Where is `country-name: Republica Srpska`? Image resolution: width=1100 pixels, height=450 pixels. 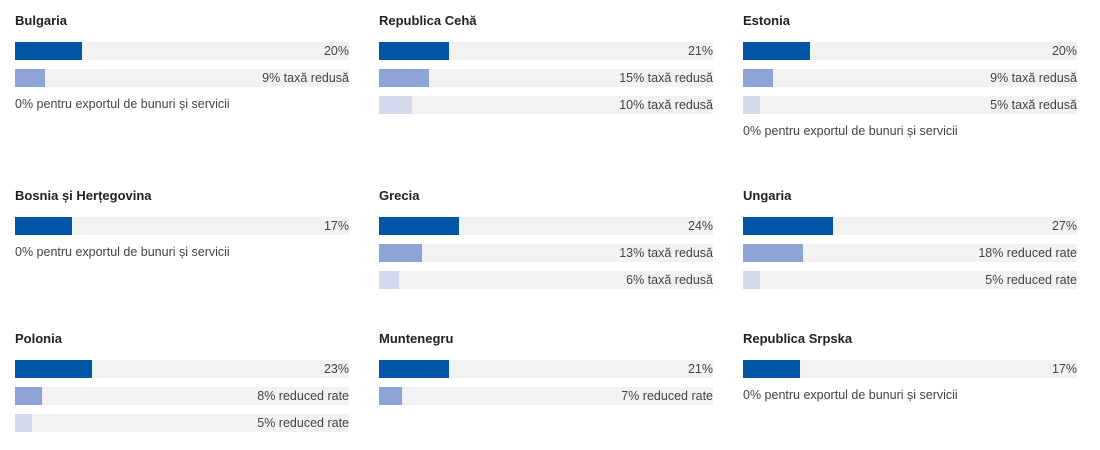
country-name: Republica Srpska is located at coordinates (798, 338).